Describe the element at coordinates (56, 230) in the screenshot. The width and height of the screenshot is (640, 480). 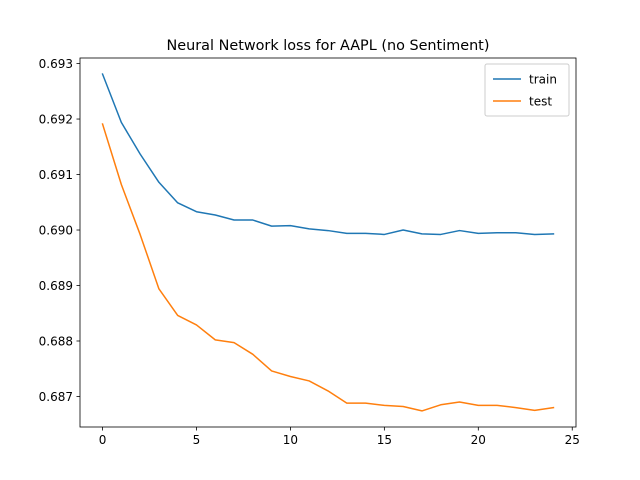
I see `y-tick-label: 0.690` at that location.